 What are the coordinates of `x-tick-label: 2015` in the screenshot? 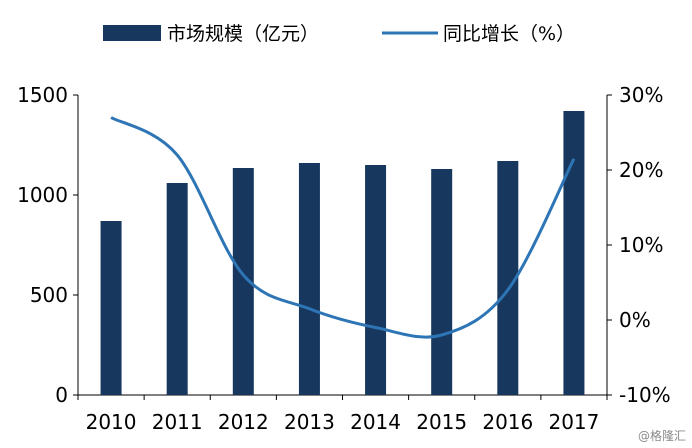 It's located at (441, 422).